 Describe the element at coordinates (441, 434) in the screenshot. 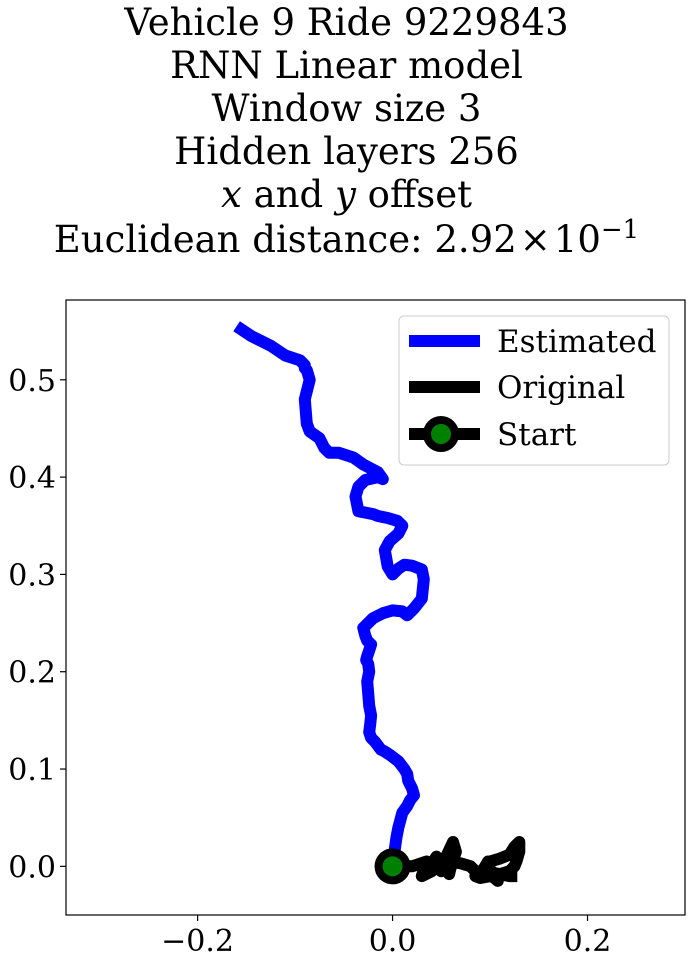

I see `legend-start-marker` at that location.